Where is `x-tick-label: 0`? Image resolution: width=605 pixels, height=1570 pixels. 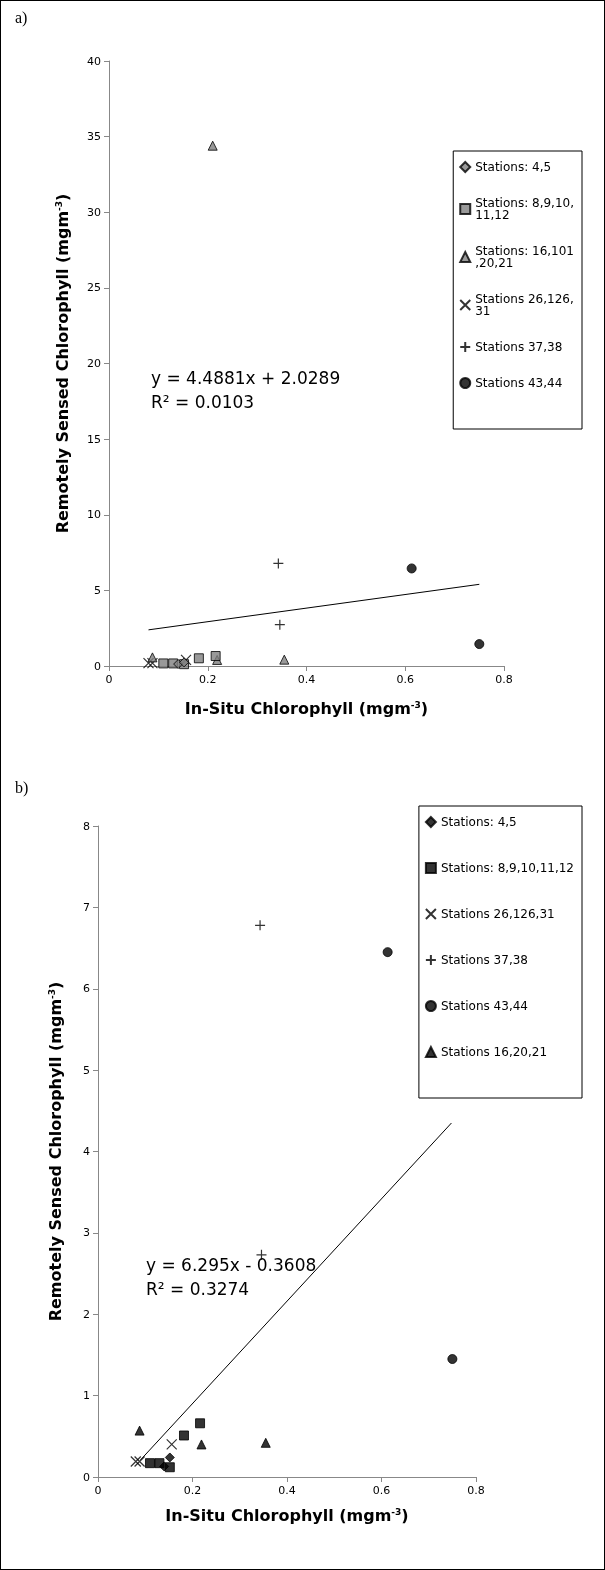
x-tick-label: 0 is located at coordinates (109, 679).